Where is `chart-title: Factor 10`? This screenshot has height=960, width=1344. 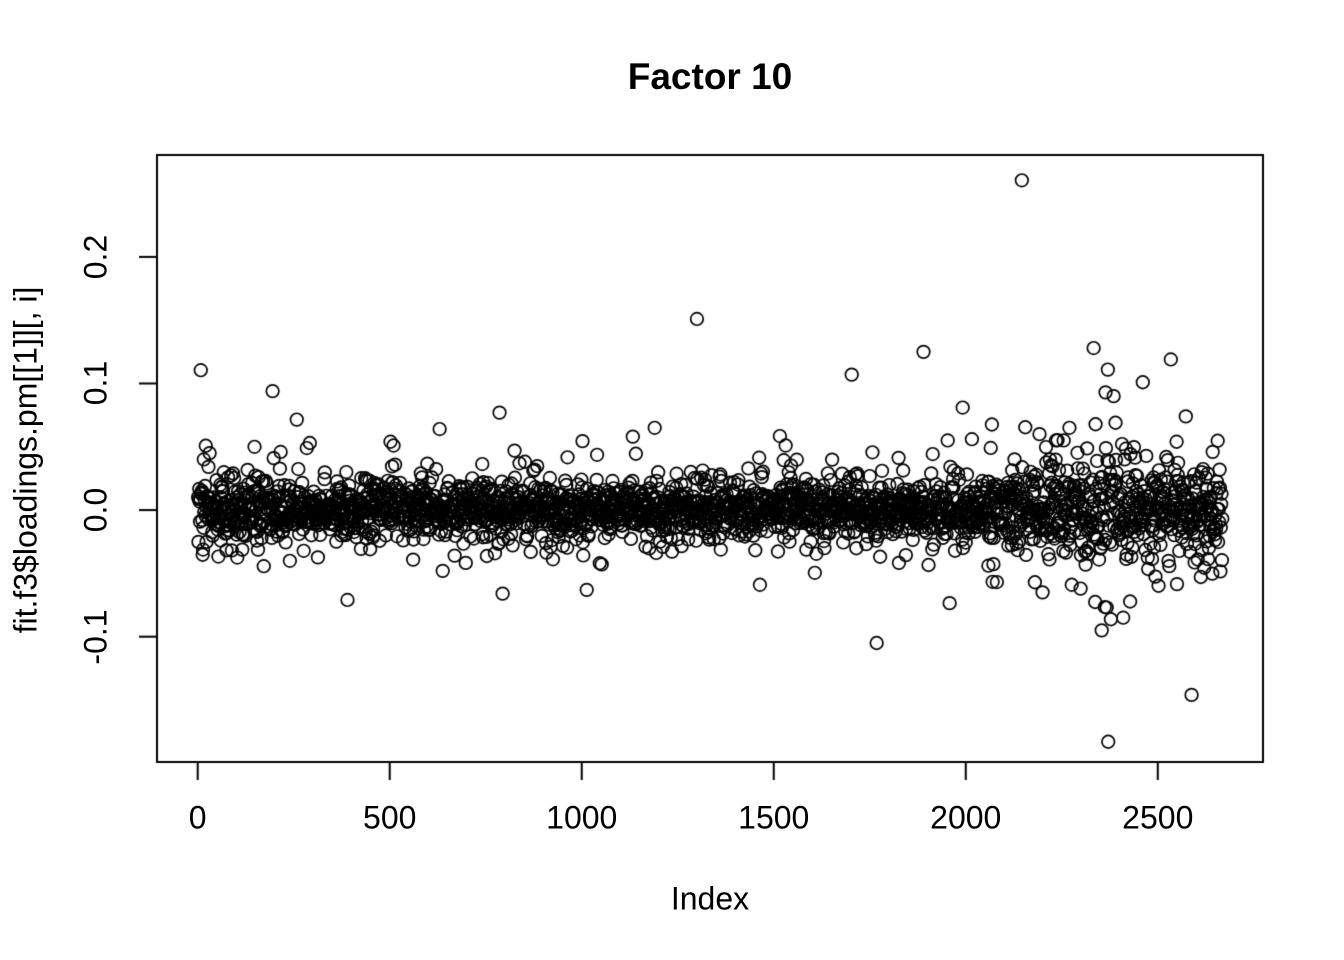
chart-title: Factor 10 is located at coordinates (710, 76).